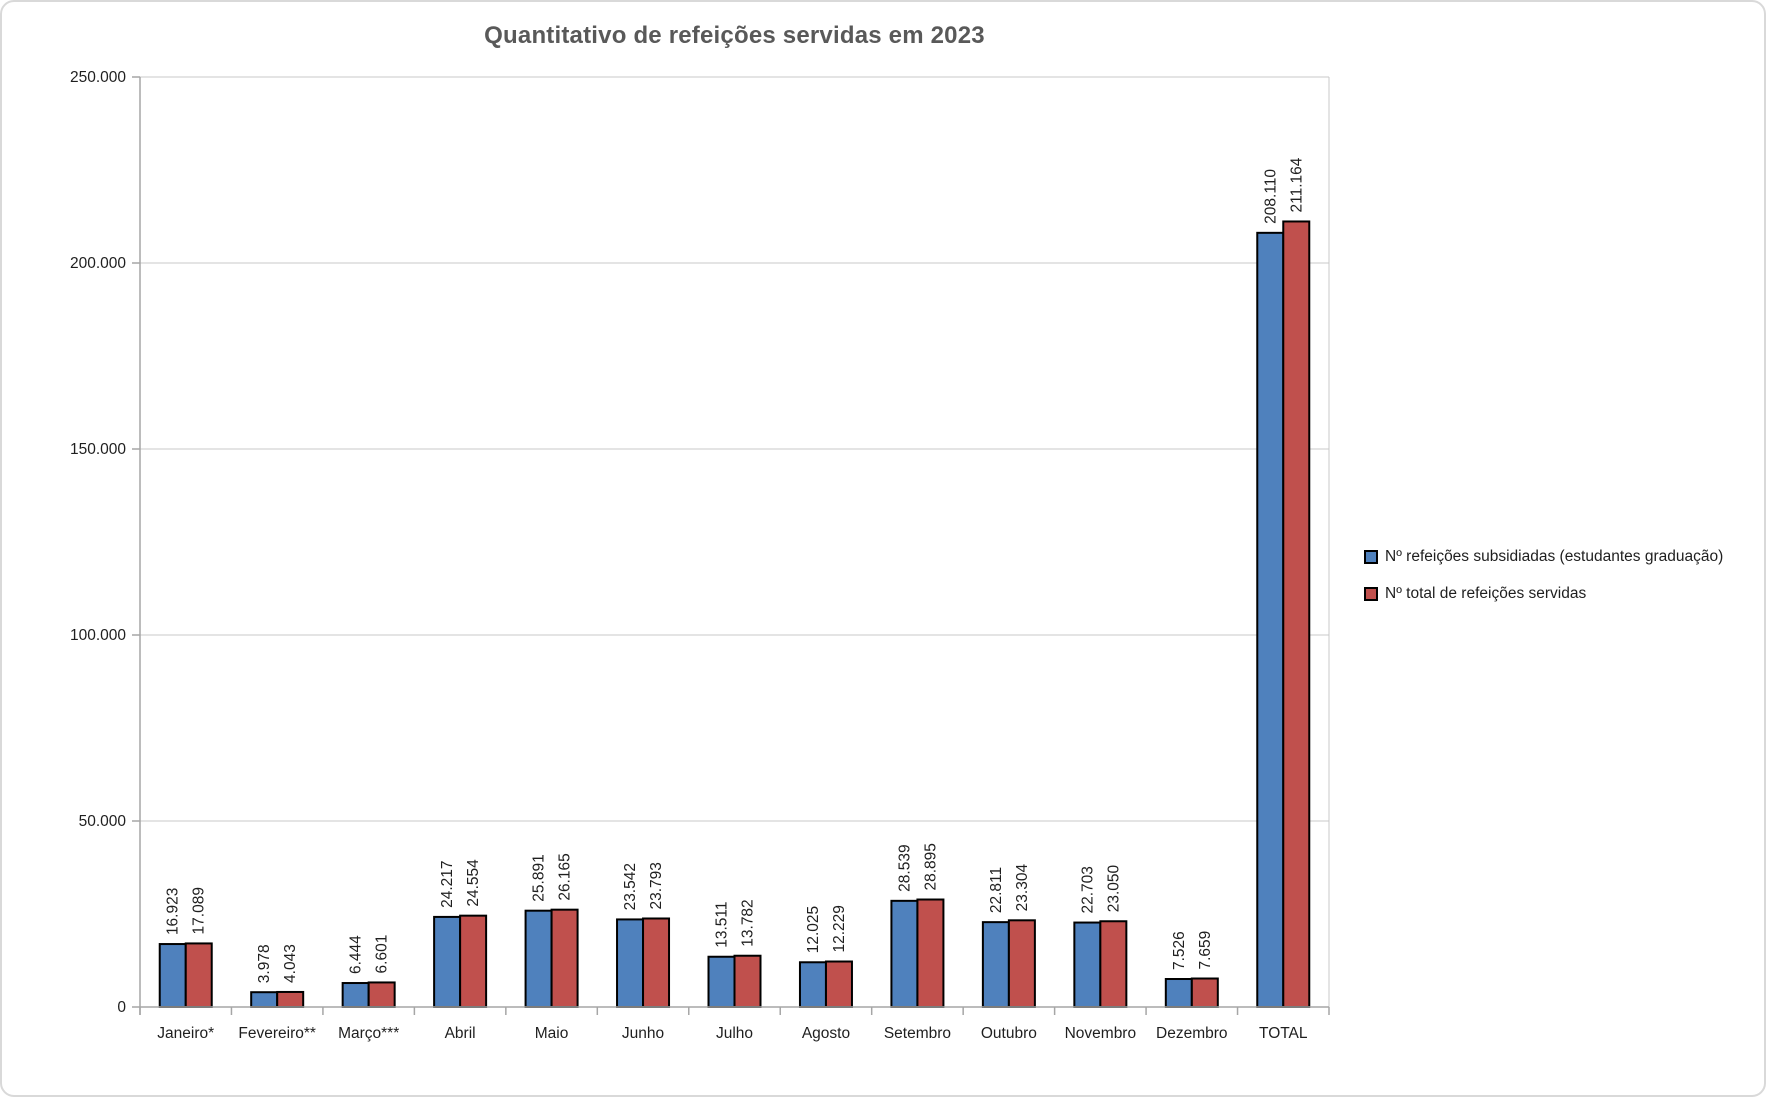 This screenshot has width=1766, height=1097. I want to click on x-category-label: Novembro, so click(1101, 1033).